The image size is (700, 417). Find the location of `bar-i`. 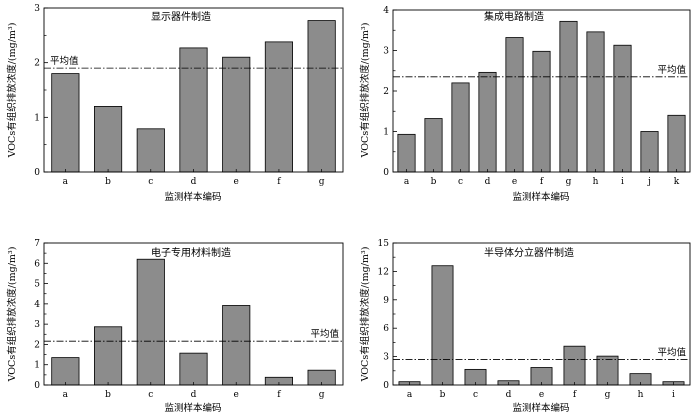

bar-i is located at coordinates (622, 108).